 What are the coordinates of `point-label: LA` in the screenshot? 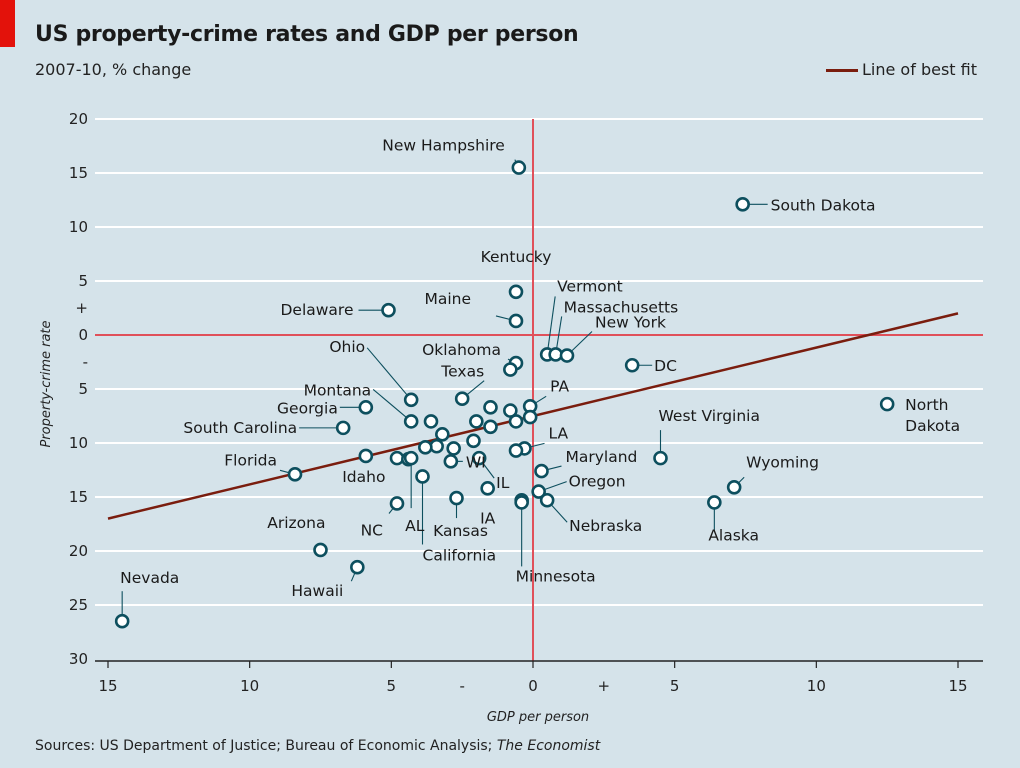 It's located at (559, 433).